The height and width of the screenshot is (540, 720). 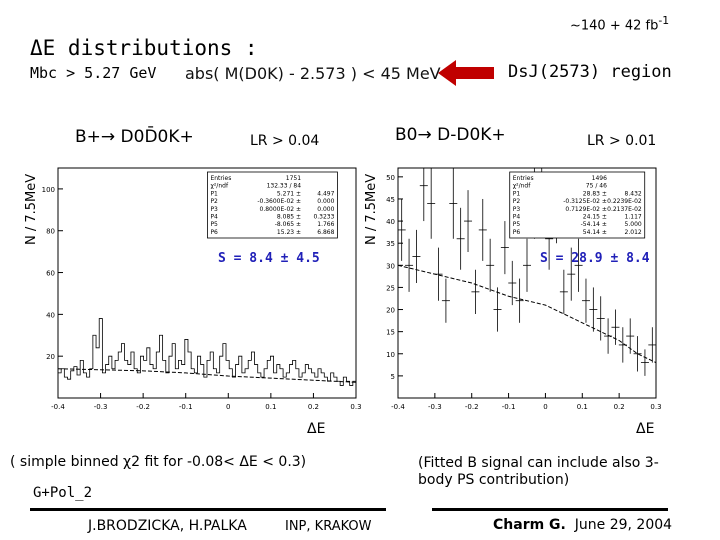 What do you see at coordinates (390, 200) in the screenshot?
I see `right-y-tick-label: 45` at bounding box center [390, 200].